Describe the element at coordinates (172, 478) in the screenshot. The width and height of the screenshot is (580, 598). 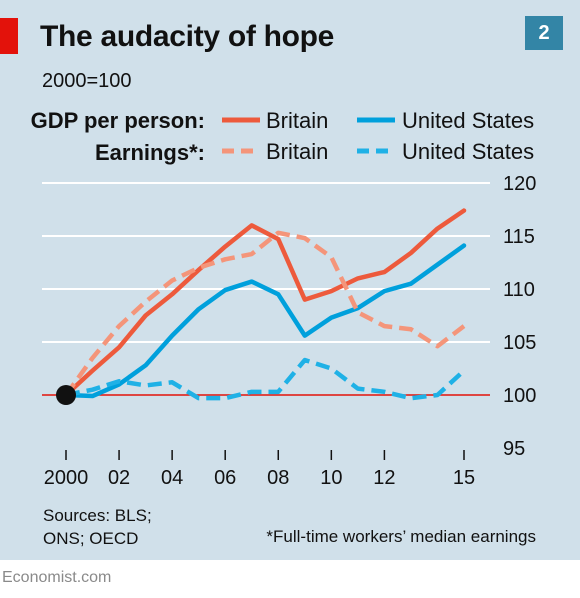
I see `x-tick-label: 04` at that location.